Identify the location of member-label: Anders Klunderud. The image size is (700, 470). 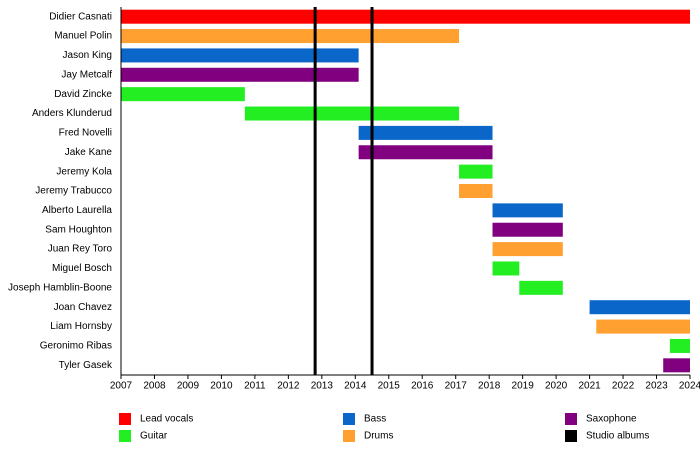
(72, 113).